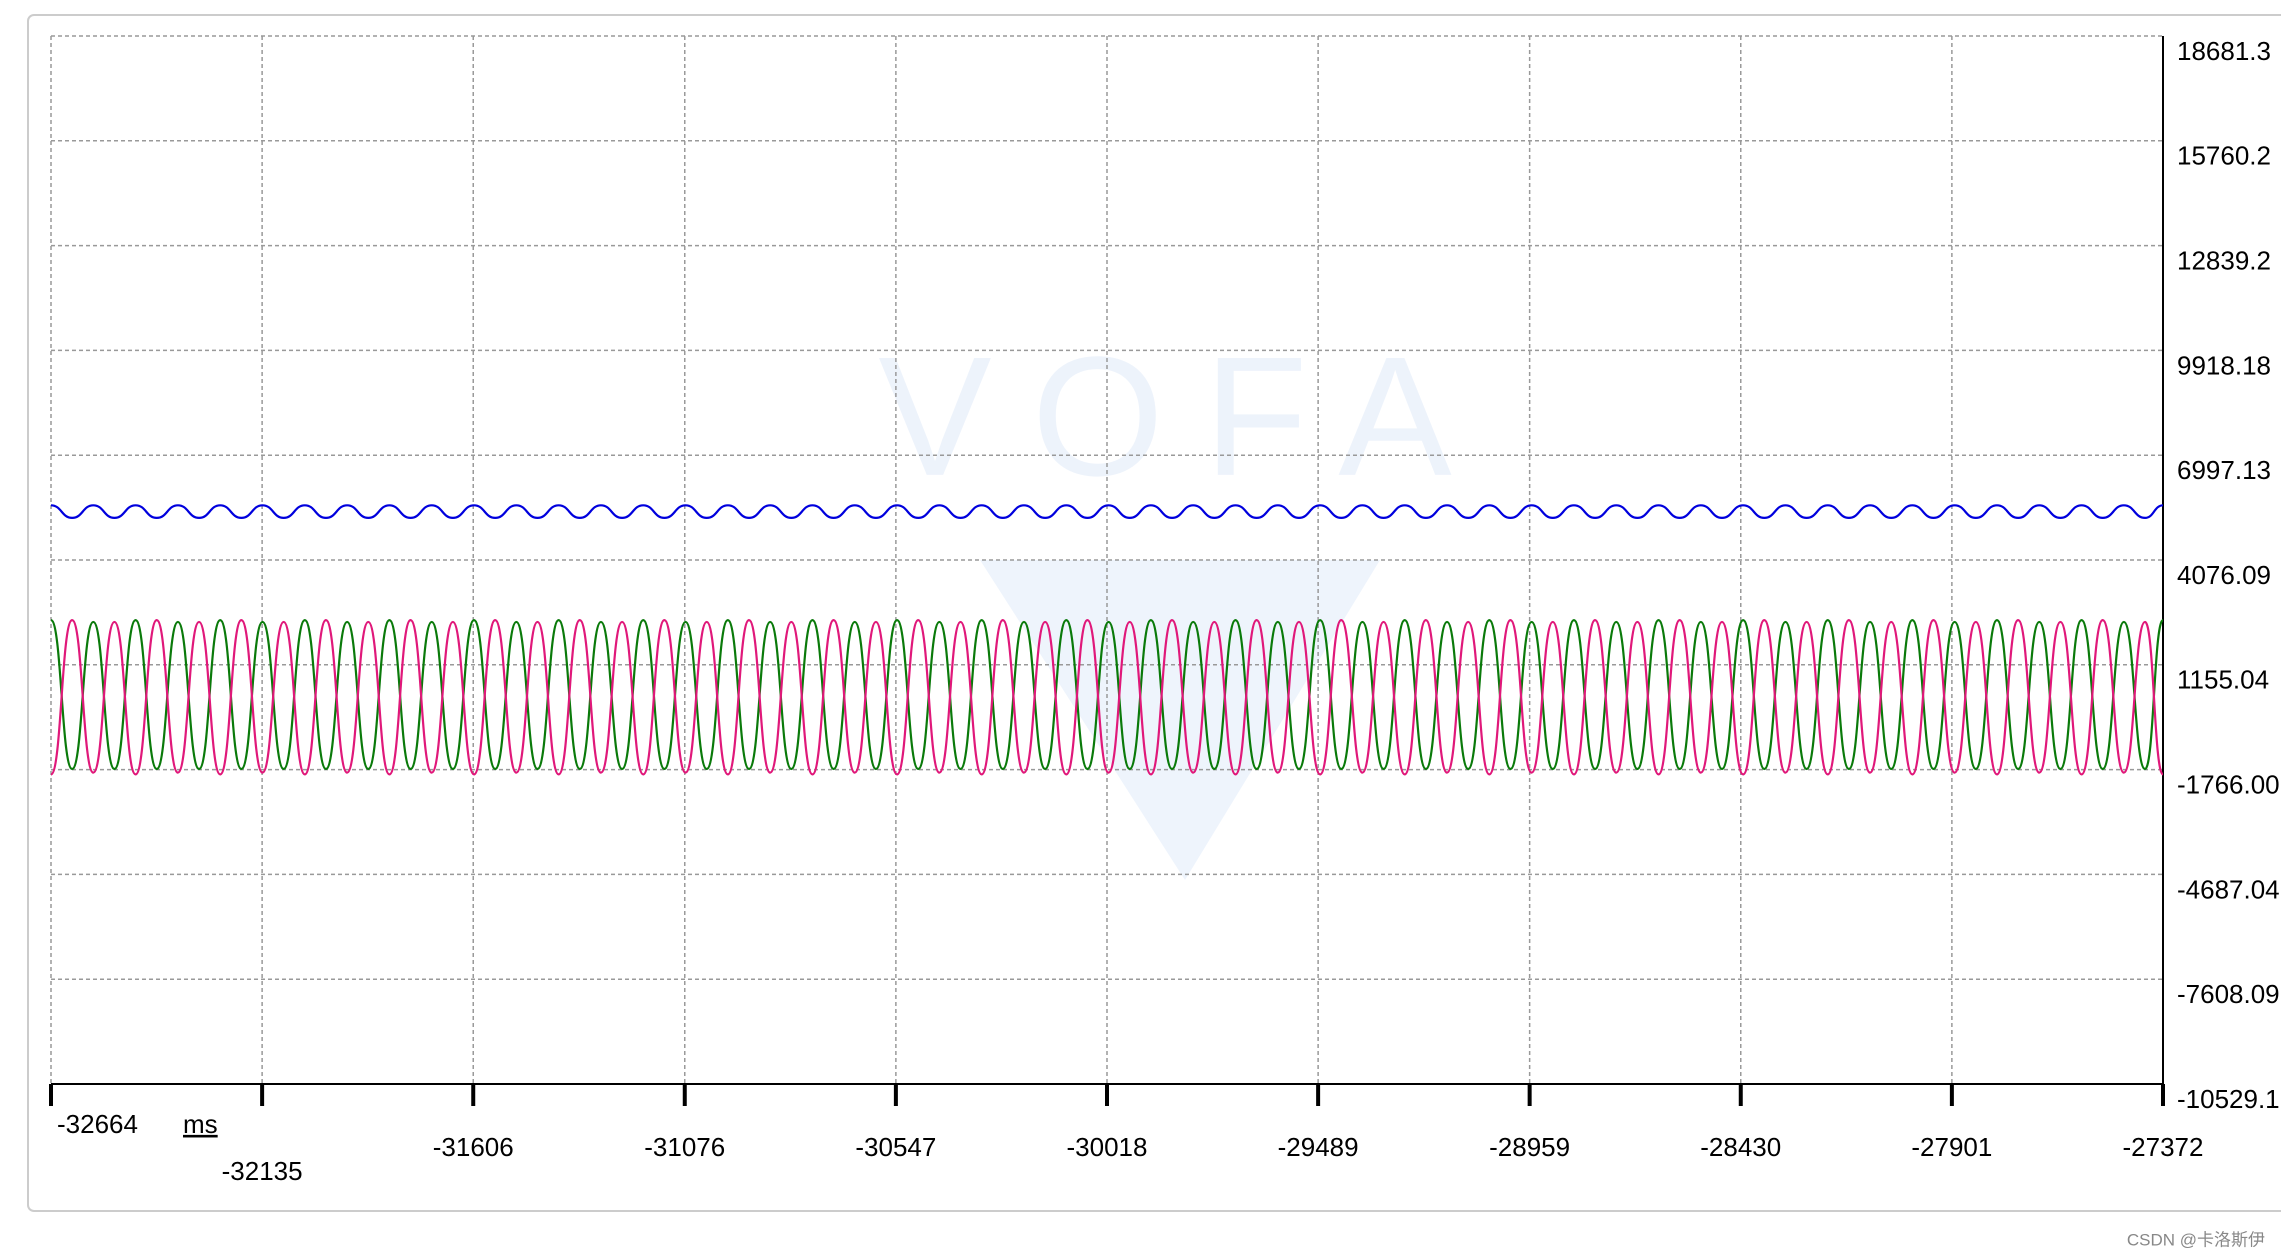 The image size is (2281, 1258). What do you see at coordinates (2224, 470) in the screenshot?
I see `y-tick-label: 6997.13` at bounding box center [2224, 470].